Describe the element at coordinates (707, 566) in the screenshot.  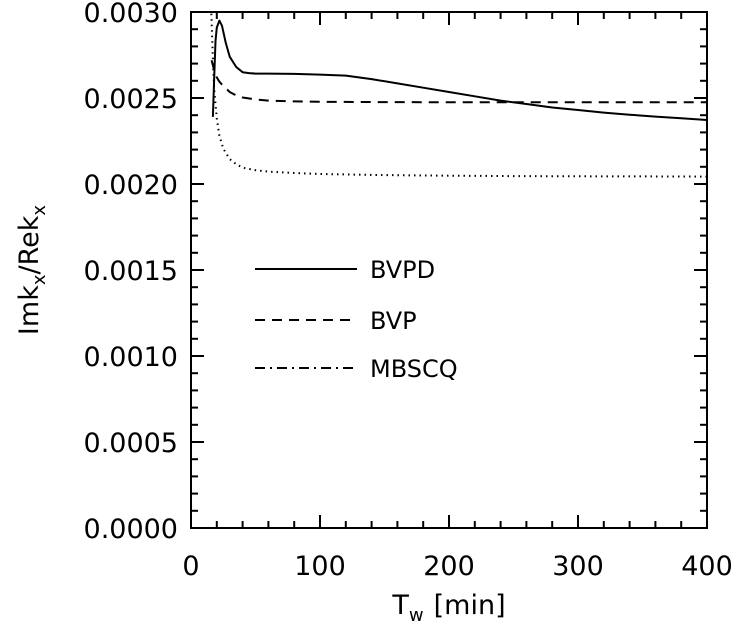
I see `x-tick-label: 400` at that location.